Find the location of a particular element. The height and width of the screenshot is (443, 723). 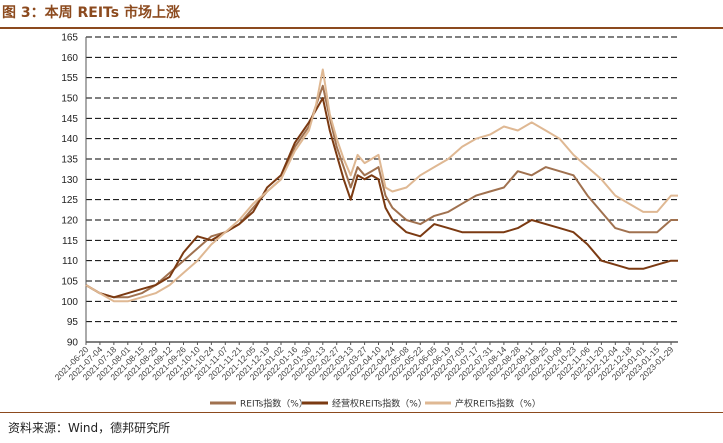

legend-label-2: 经营权REITs指数（%） is located at coordinates (379, 404).